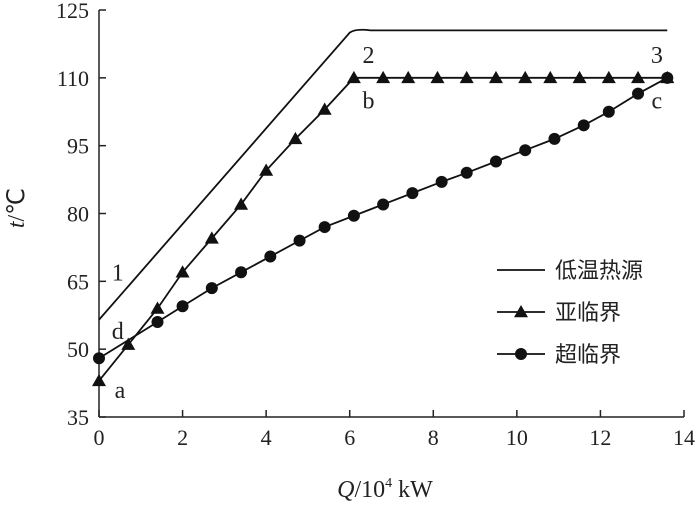 The image size is (700, 510). I want to click on x-tick-label: 8, so click(433, 437).